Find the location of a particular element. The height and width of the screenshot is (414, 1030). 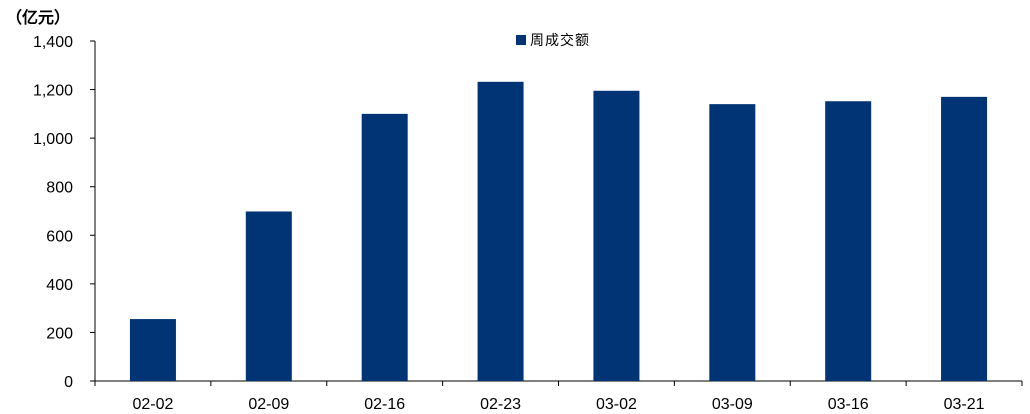

x-tick-label: 03-16 is located at coordinates (848, 404).